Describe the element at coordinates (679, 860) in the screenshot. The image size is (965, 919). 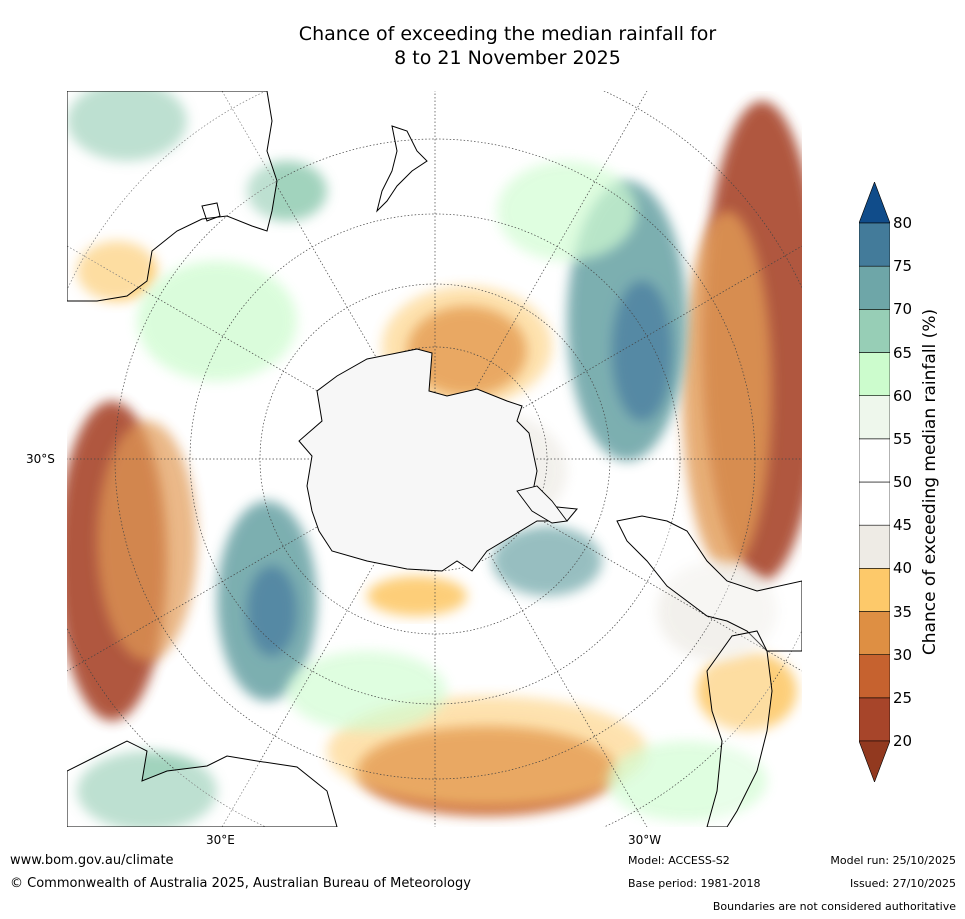
I see `model-name: Model: ACCESS-S2` at that location.